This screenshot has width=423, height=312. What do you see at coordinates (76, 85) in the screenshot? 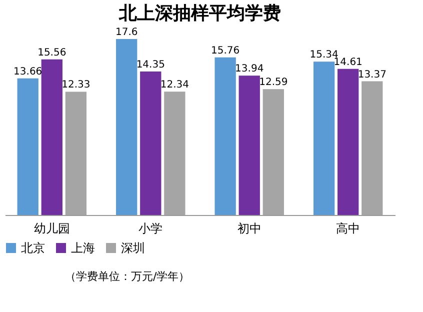
I see `data-label: 12.33` at bounding box center [76, 85].